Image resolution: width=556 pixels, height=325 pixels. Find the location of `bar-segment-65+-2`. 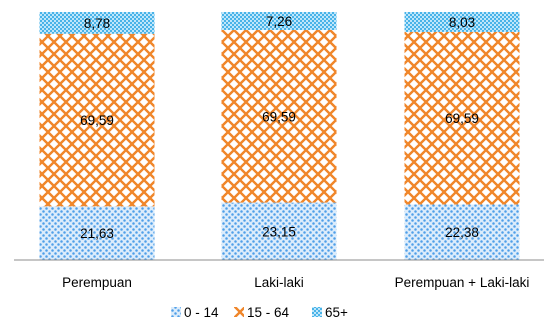

bar-segment-65+-2 is located at coordinates (462, 22).